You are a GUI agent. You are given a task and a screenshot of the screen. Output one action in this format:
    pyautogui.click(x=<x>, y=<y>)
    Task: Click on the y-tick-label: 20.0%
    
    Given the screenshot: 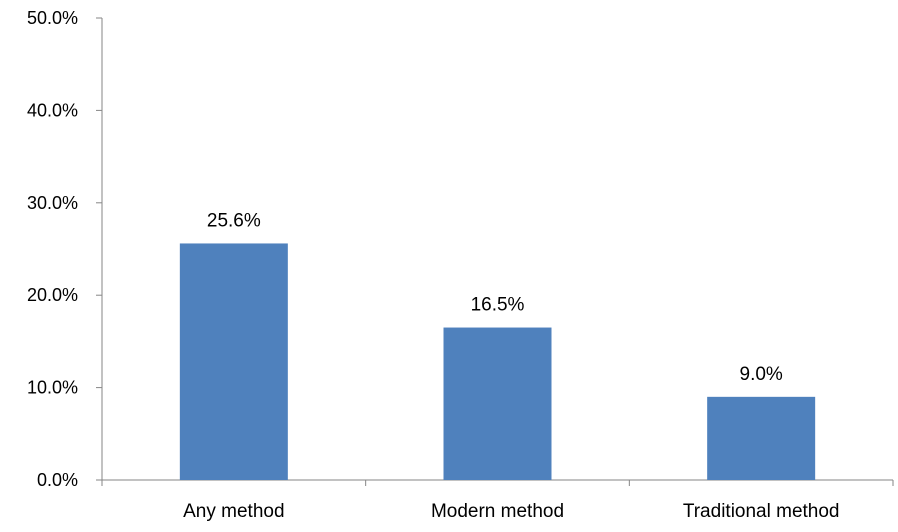 What is the action you would take?
    pyautogui.click(x=52, y=295)
    